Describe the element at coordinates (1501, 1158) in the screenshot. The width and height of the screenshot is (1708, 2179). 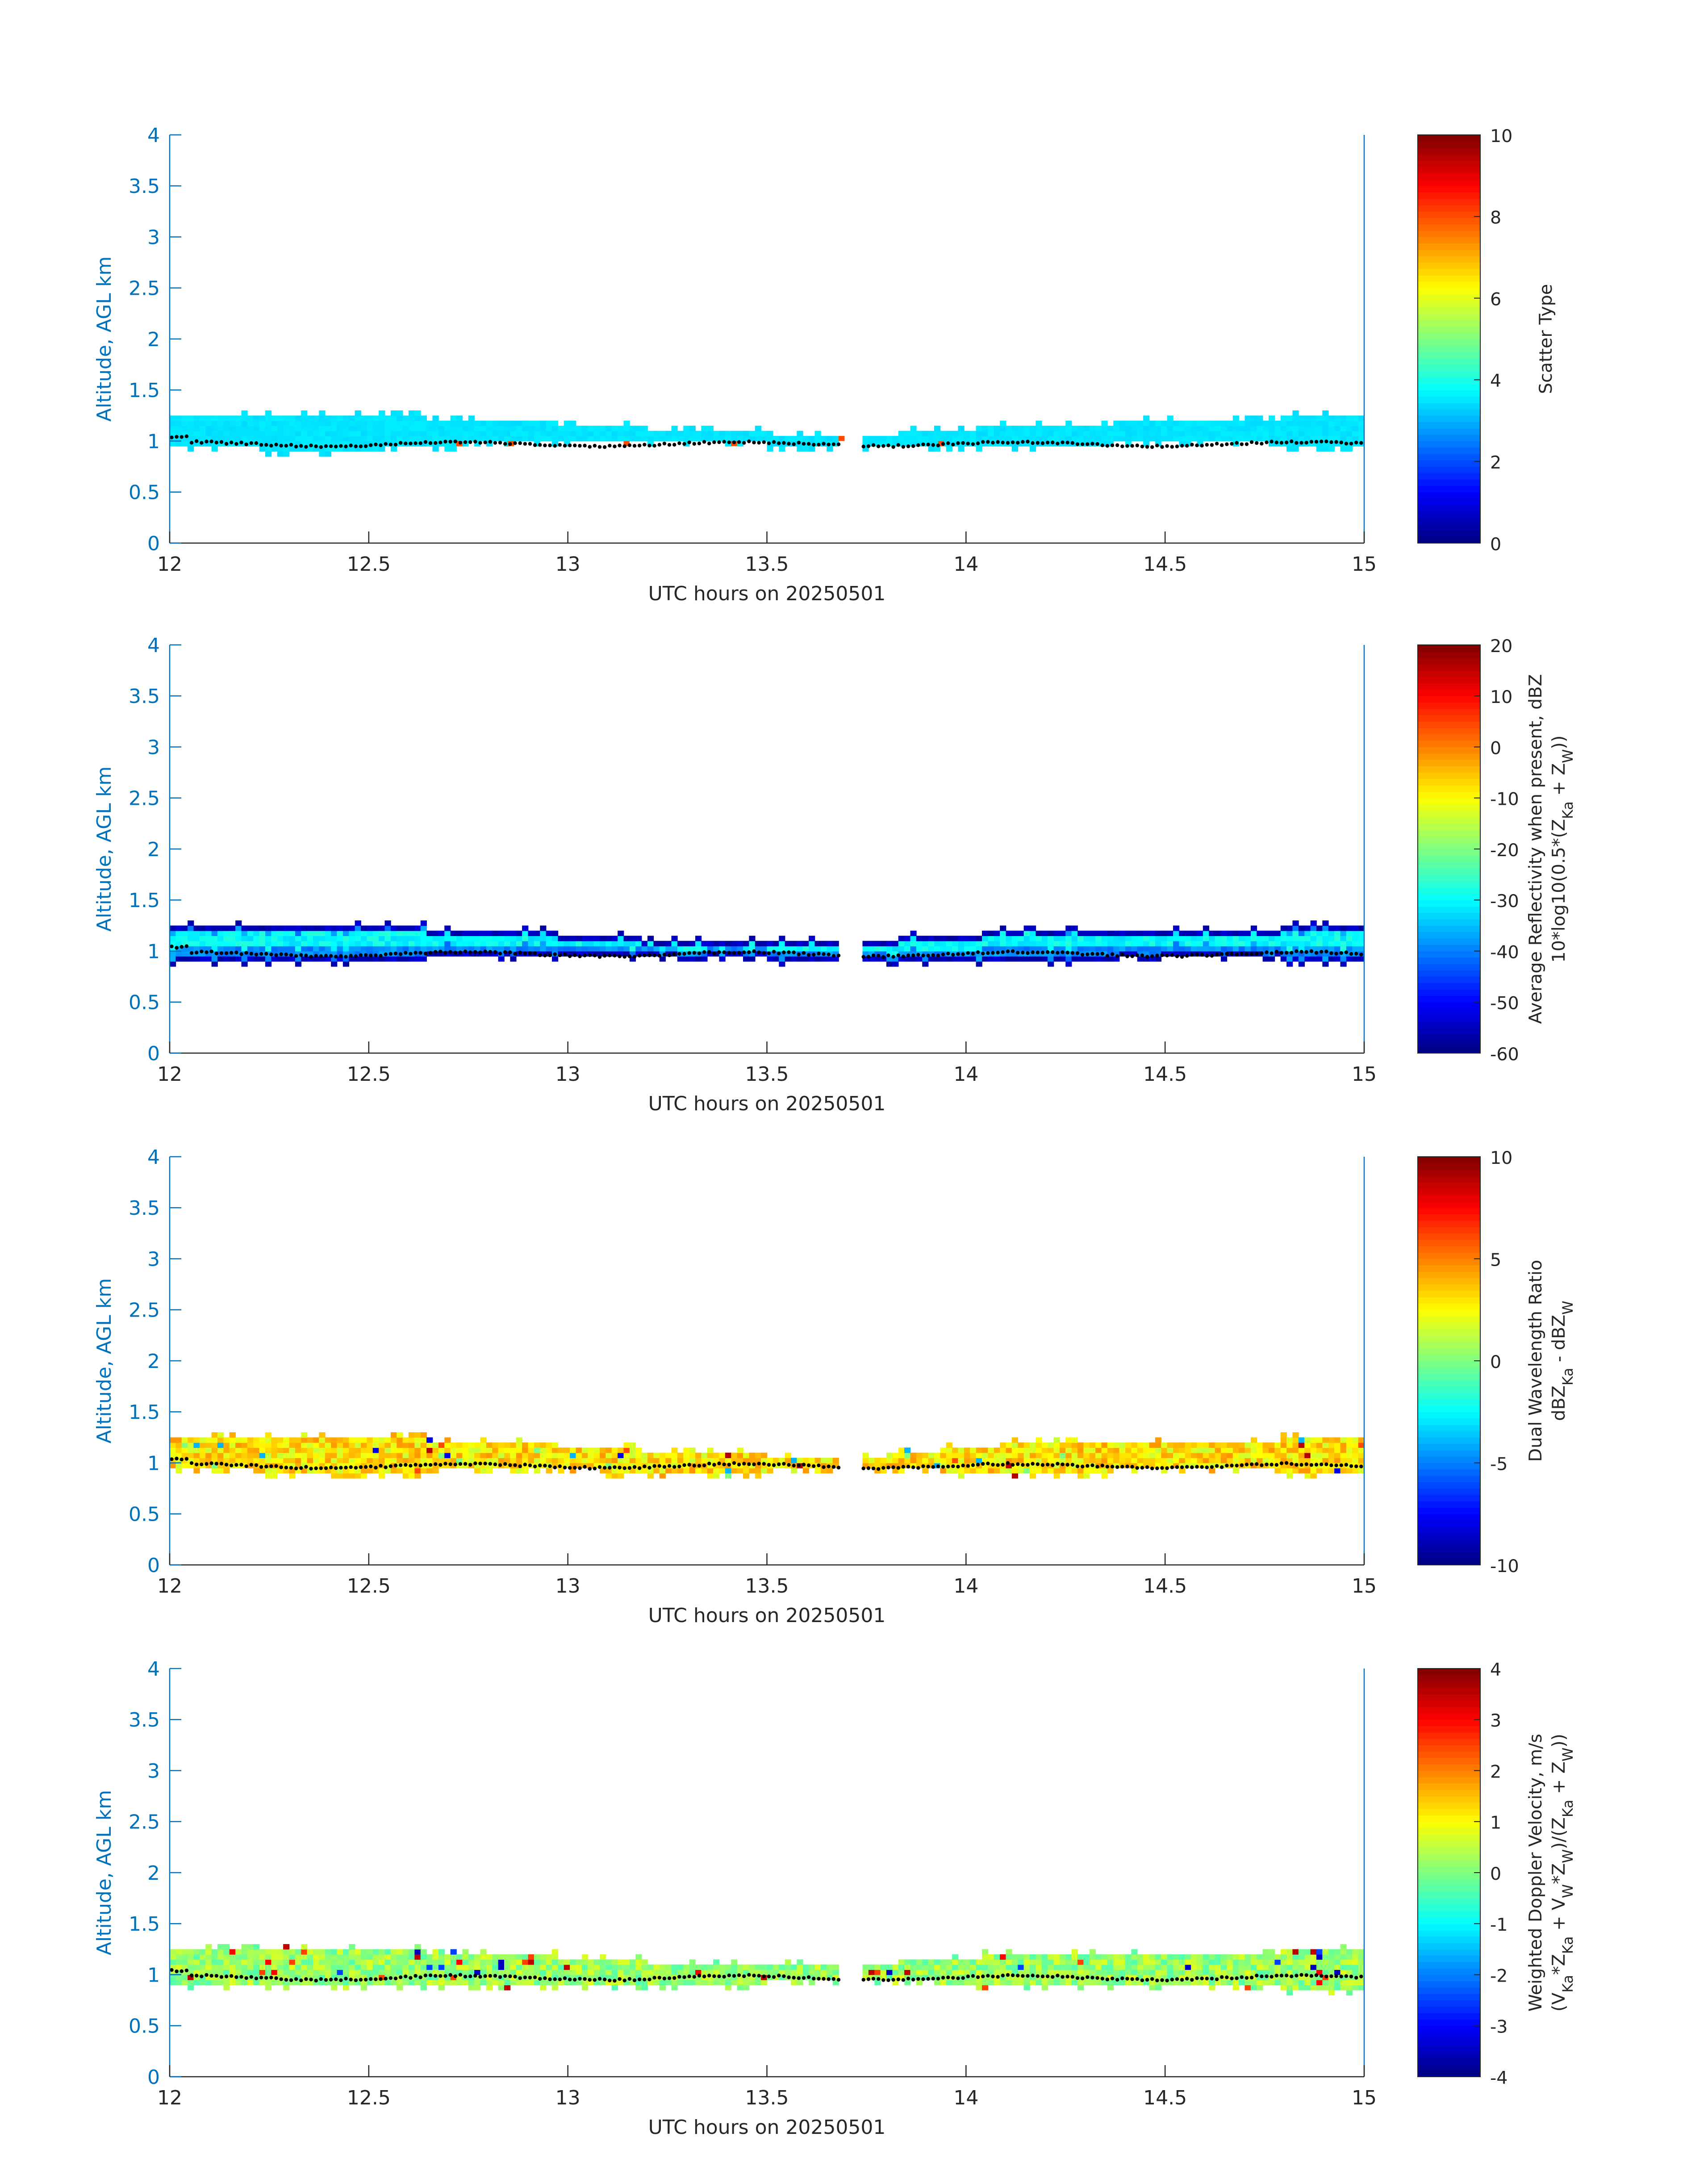
I see `colorbar-tick-label: 10` at that location.